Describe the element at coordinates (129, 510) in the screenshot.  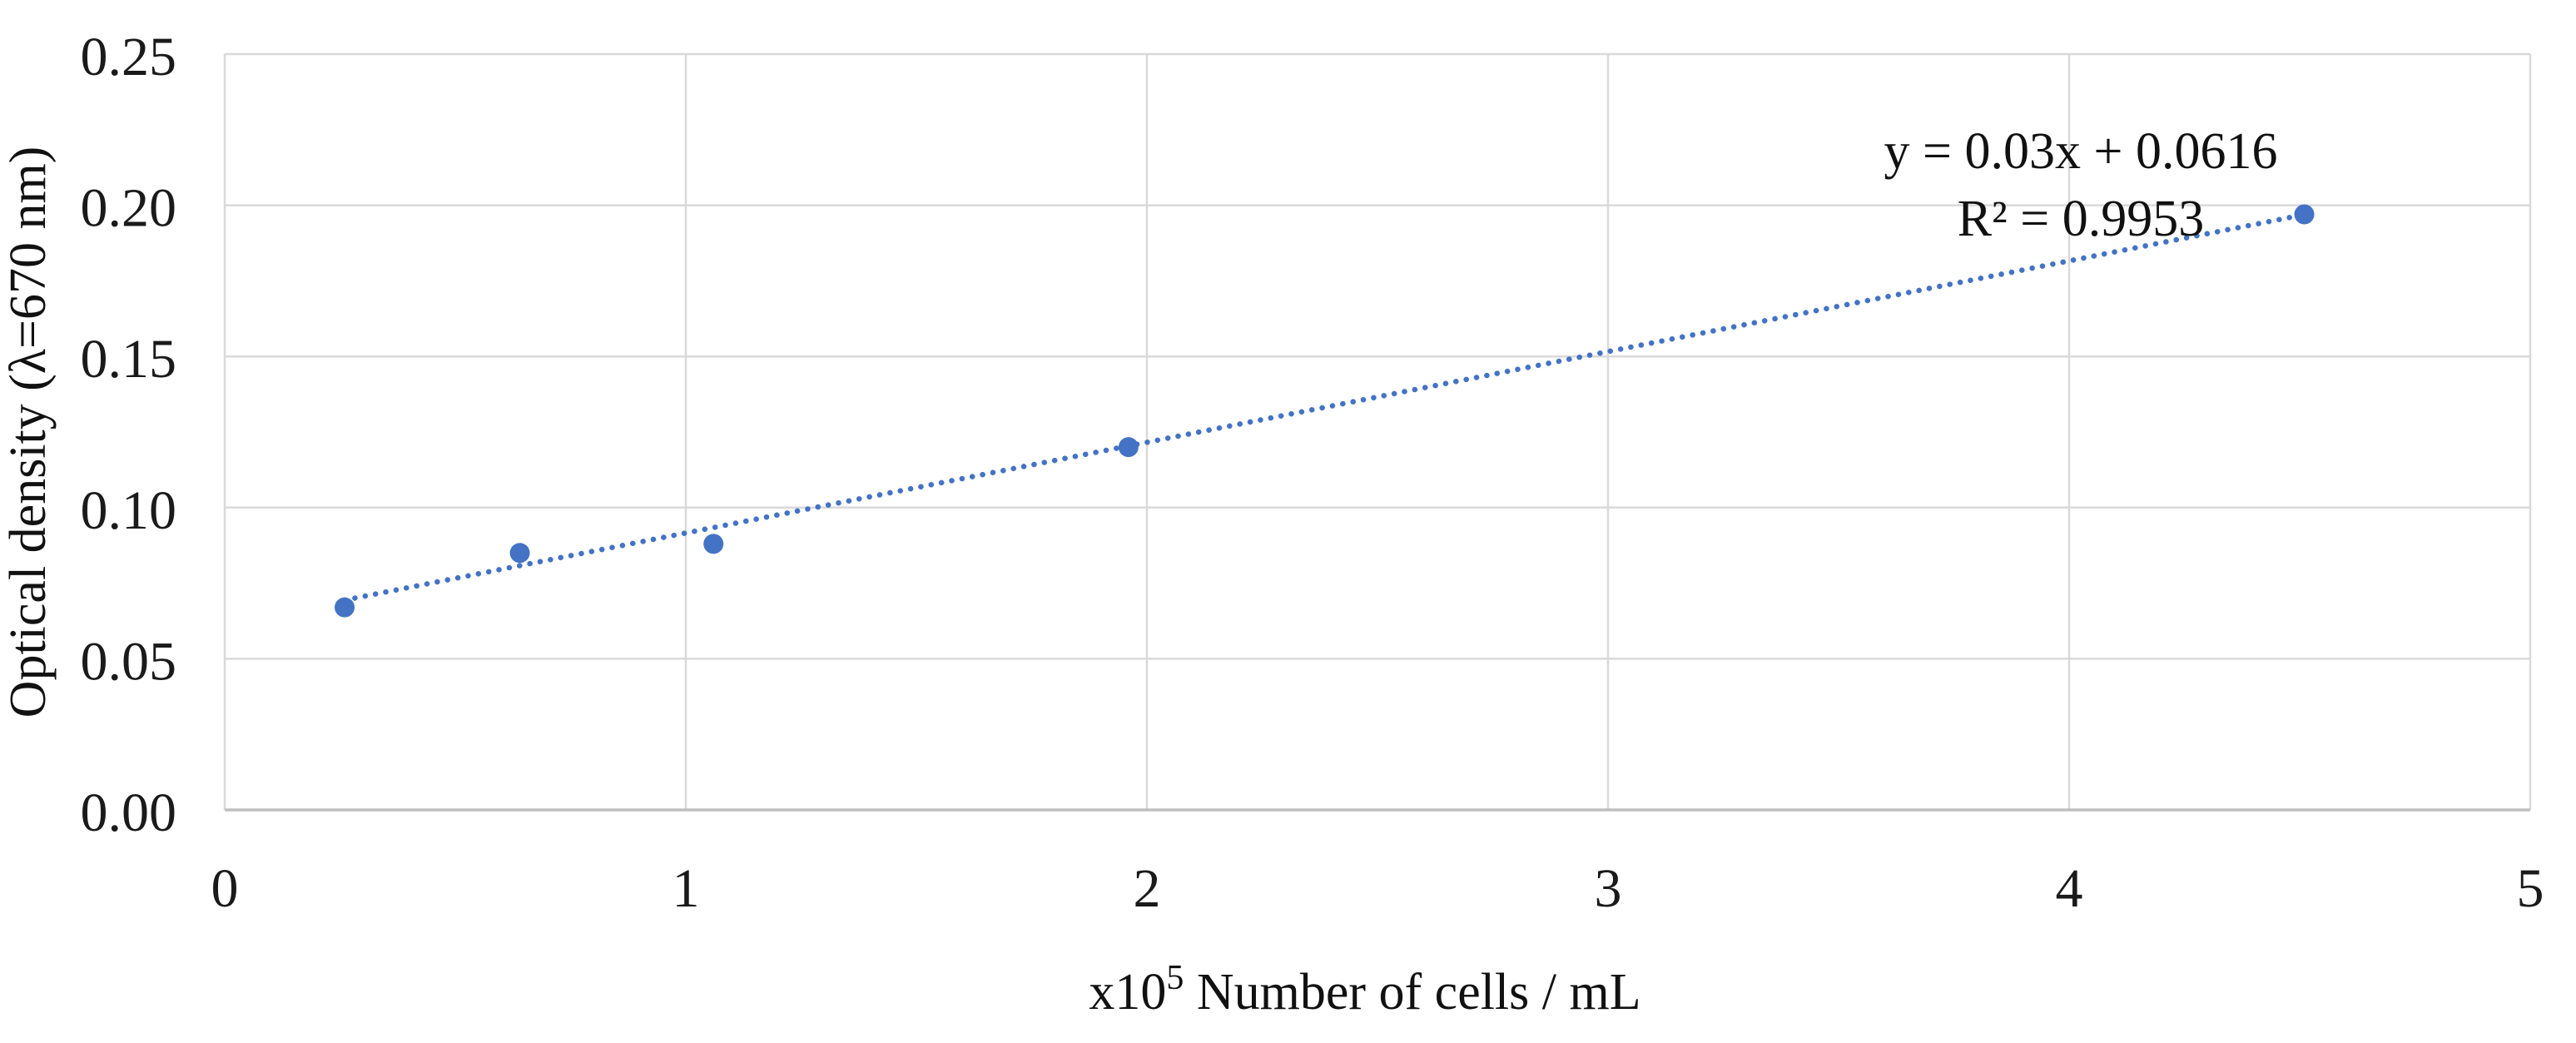
I see `y-tick-label: 0.10` at that location.